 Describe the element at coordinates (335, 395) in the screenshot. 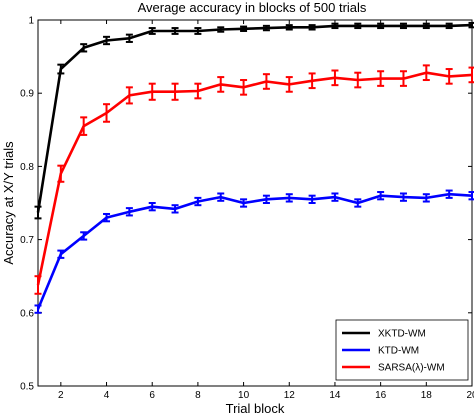

I see `x-tick-label: 14` at that location.